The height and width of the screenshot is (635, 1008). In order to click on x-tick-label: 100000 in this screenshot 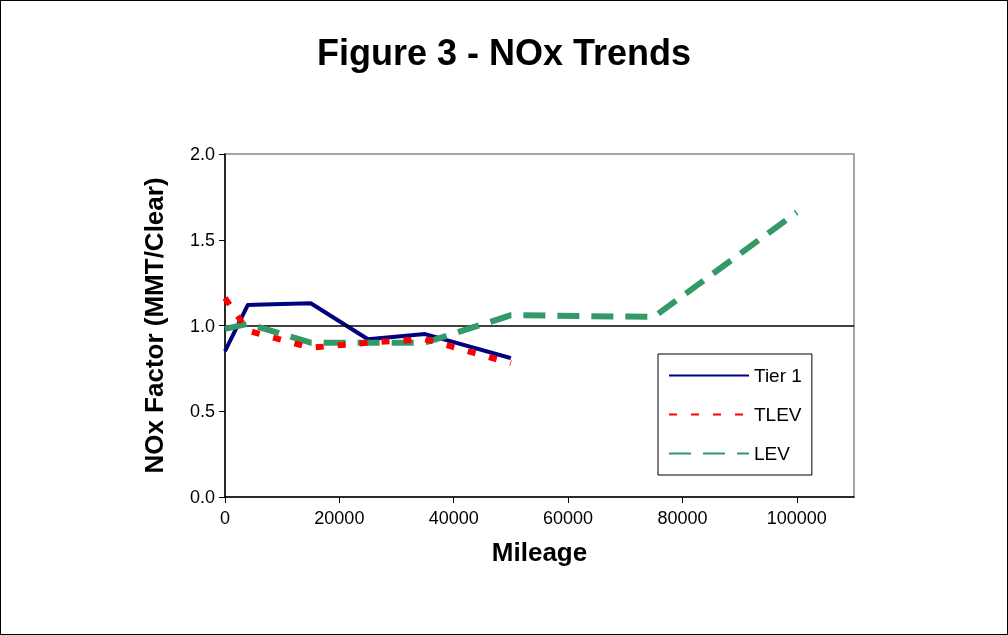, I will do `click(796, 518)`.